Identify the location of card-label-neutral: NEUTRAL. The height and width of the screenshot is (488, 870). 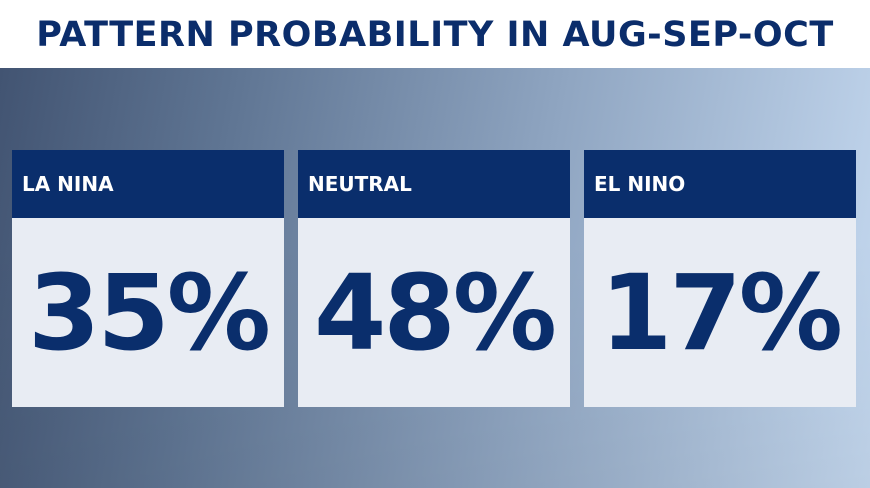
(360, 184).